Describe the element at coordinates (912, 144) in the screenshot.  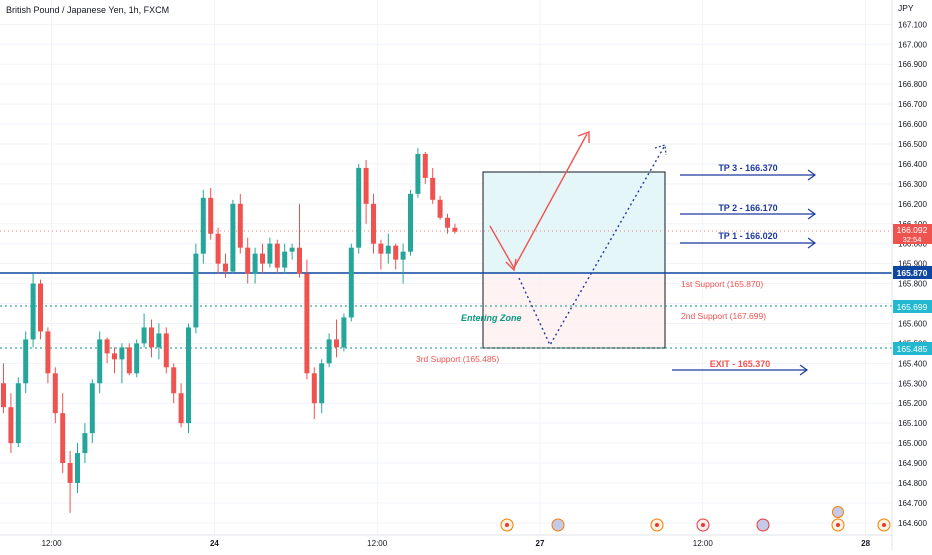
I see `y-tick-label: 166.500` at that location.